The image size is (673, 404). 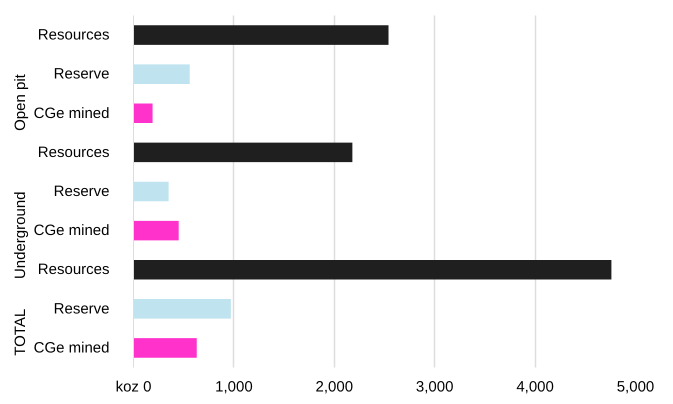 I want to click on x-tick-label: koz 0, so click(x=134, y=387).